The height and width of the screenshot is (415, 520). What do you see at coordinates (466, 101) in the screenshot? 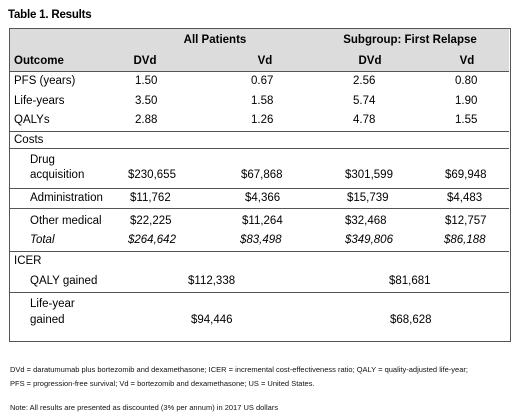
I see `cell-value: 1.90` at bounding box center [466, 101].